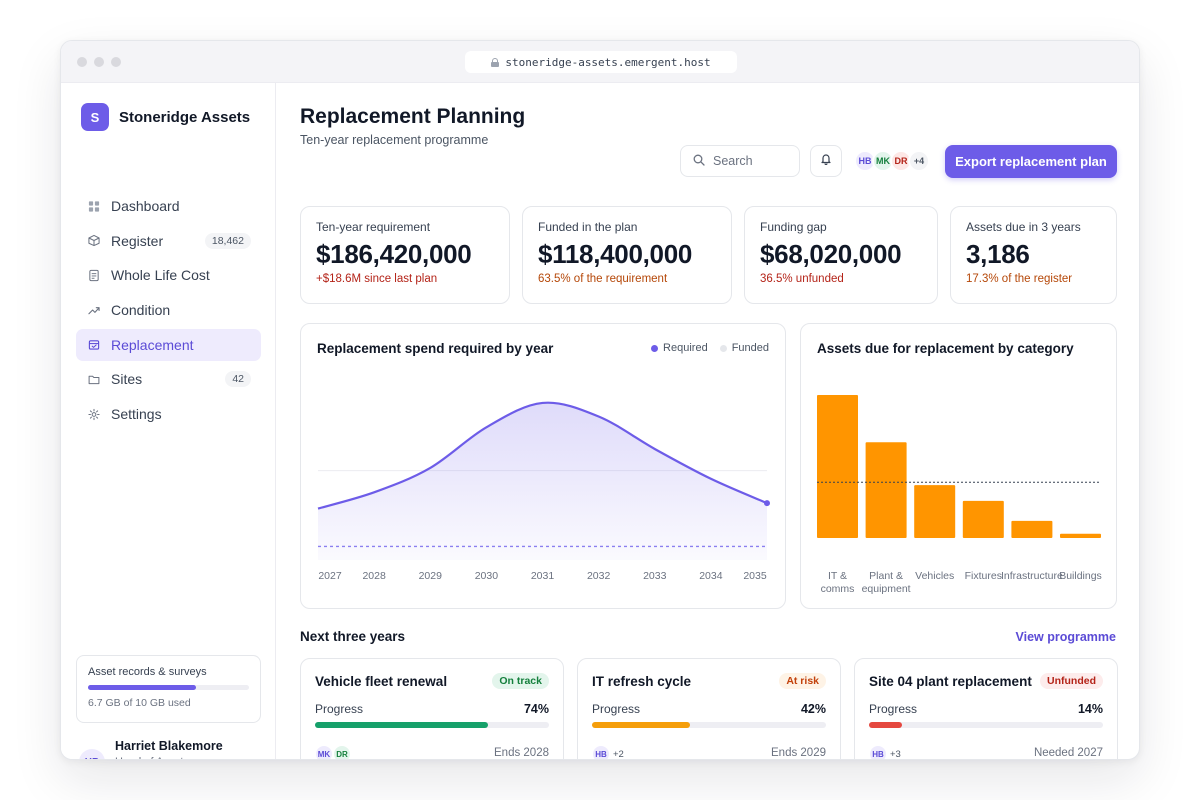 The width and height of the screenshot is (1200, 800). What do you see at coordinates (127, 379) in the screenshot?
I see `sidebar-item-label: Sites` at bounding box center [127, 379].